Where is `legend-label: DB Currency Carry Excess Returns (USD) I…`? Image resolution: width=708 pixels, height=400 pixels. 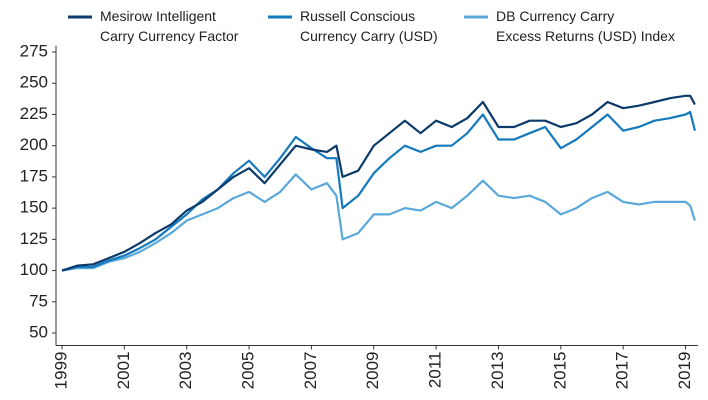
legend-label: DB Currency Carry Excess Returns (USD) I… is located at coordinates (585, 26).